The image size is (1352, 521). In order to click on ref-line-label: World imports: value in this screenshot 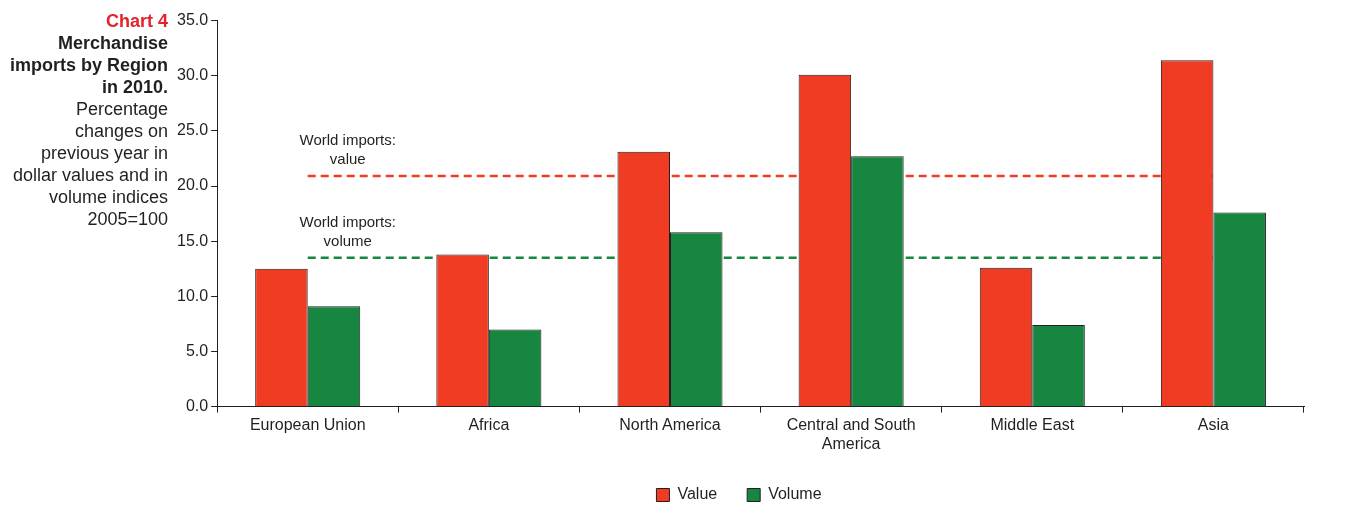, I will do `click(347, 149)`.